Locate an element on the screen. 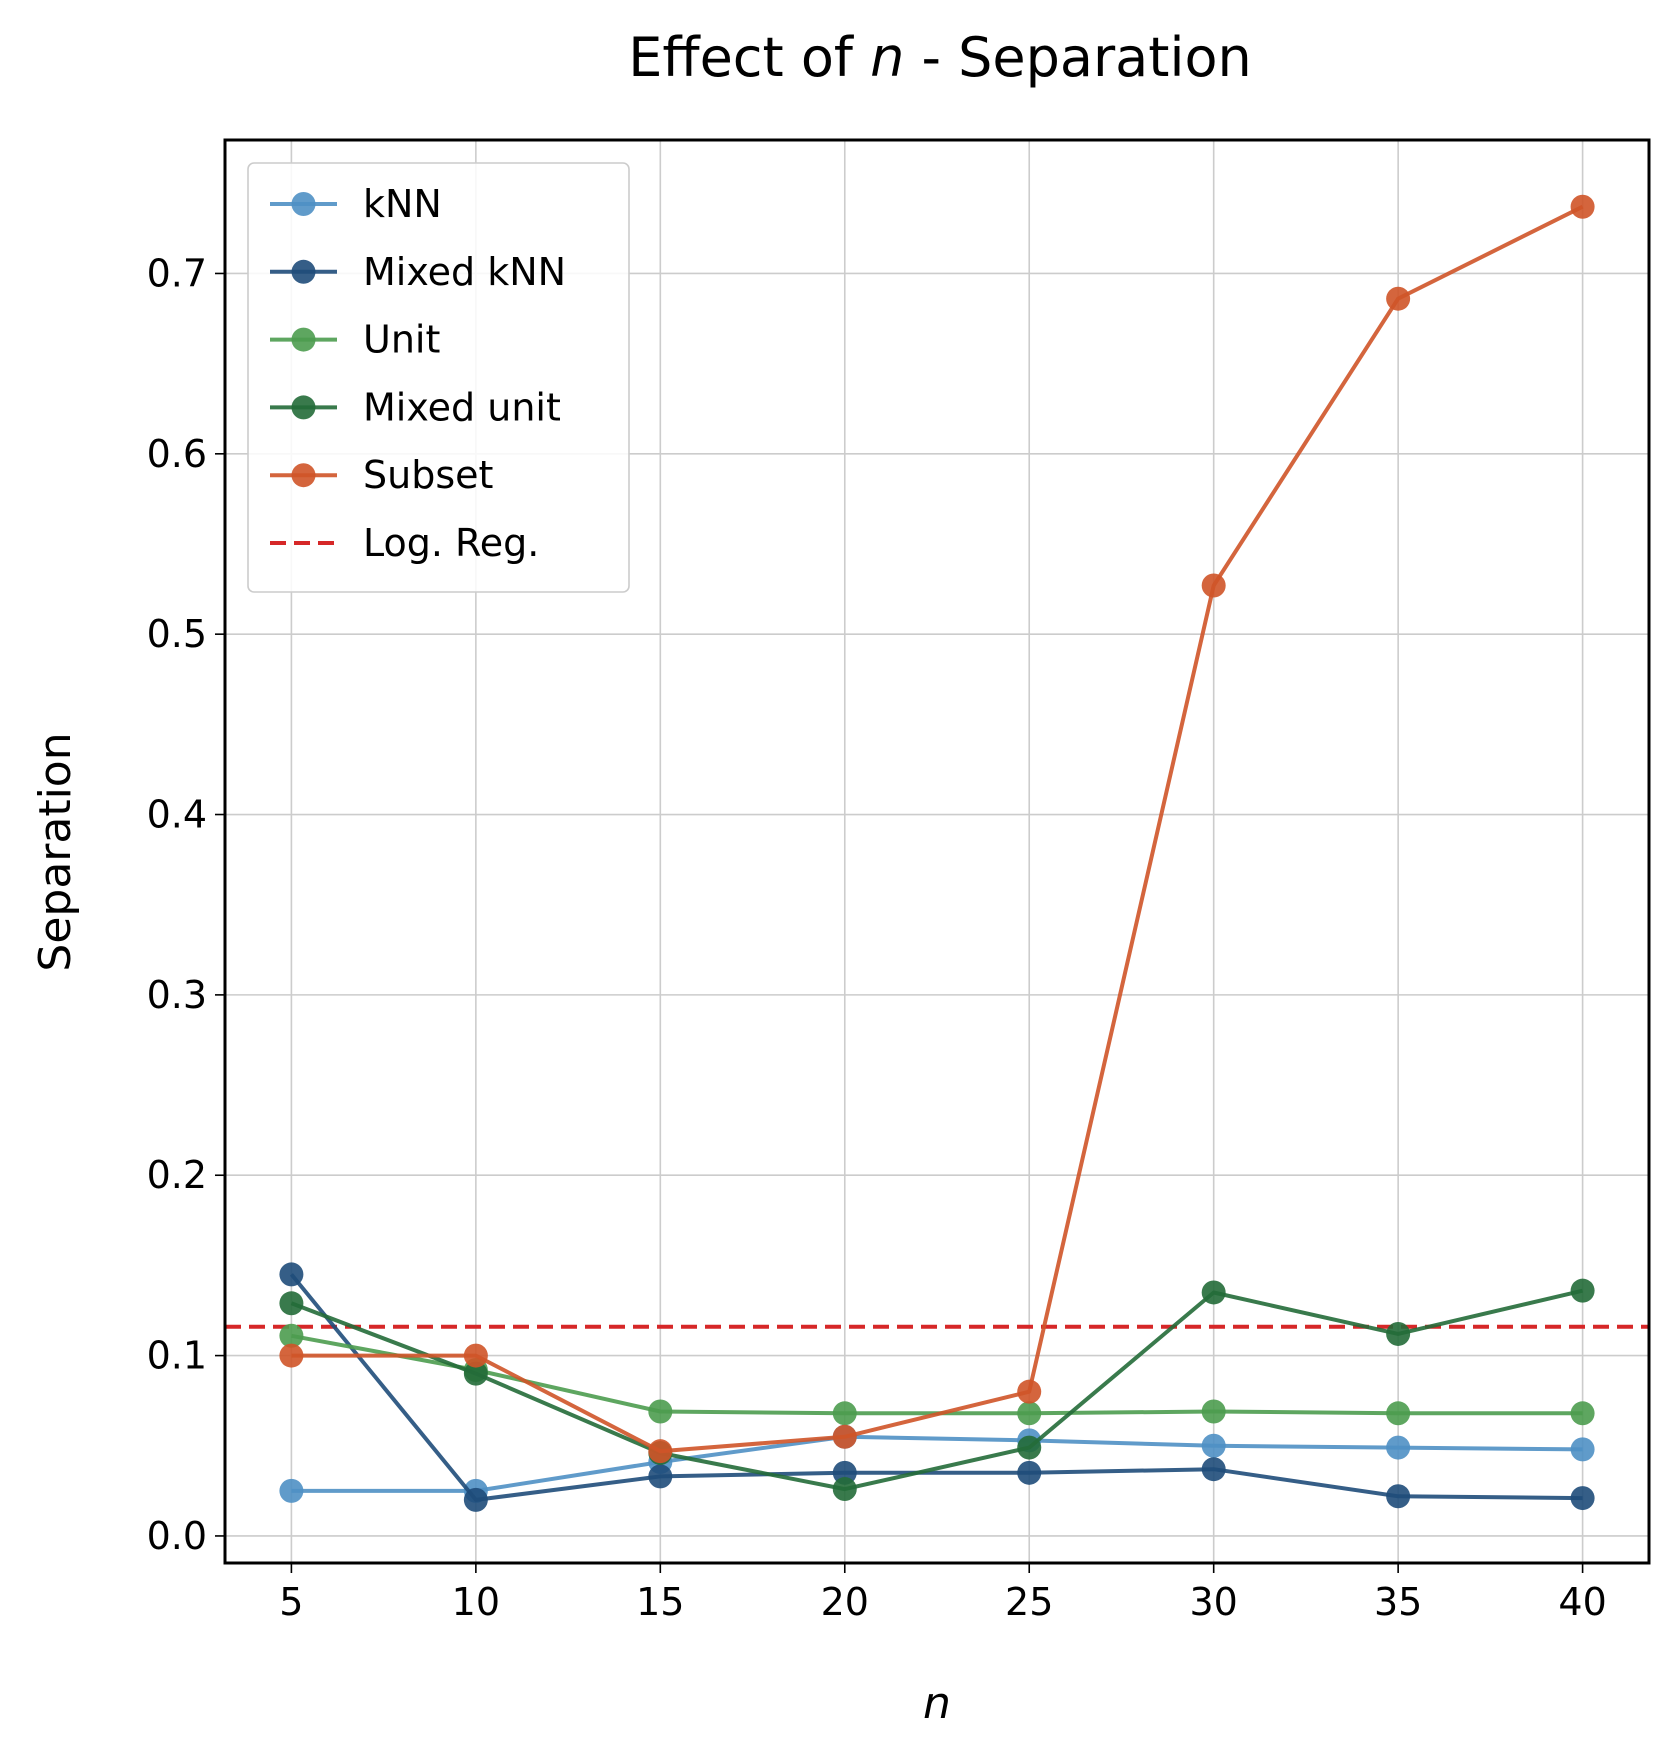 This screenshot has width=1679, height=1763. legend-item-subset: Subset is located at coordinates (381, 475).